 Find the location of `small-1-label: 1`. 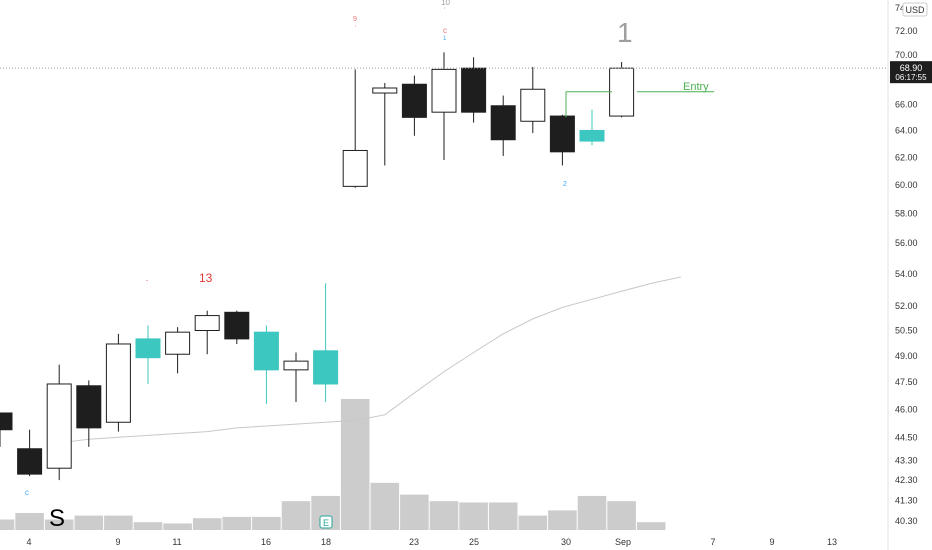

small-1-label: 1 is located at coordinates (445, 39).